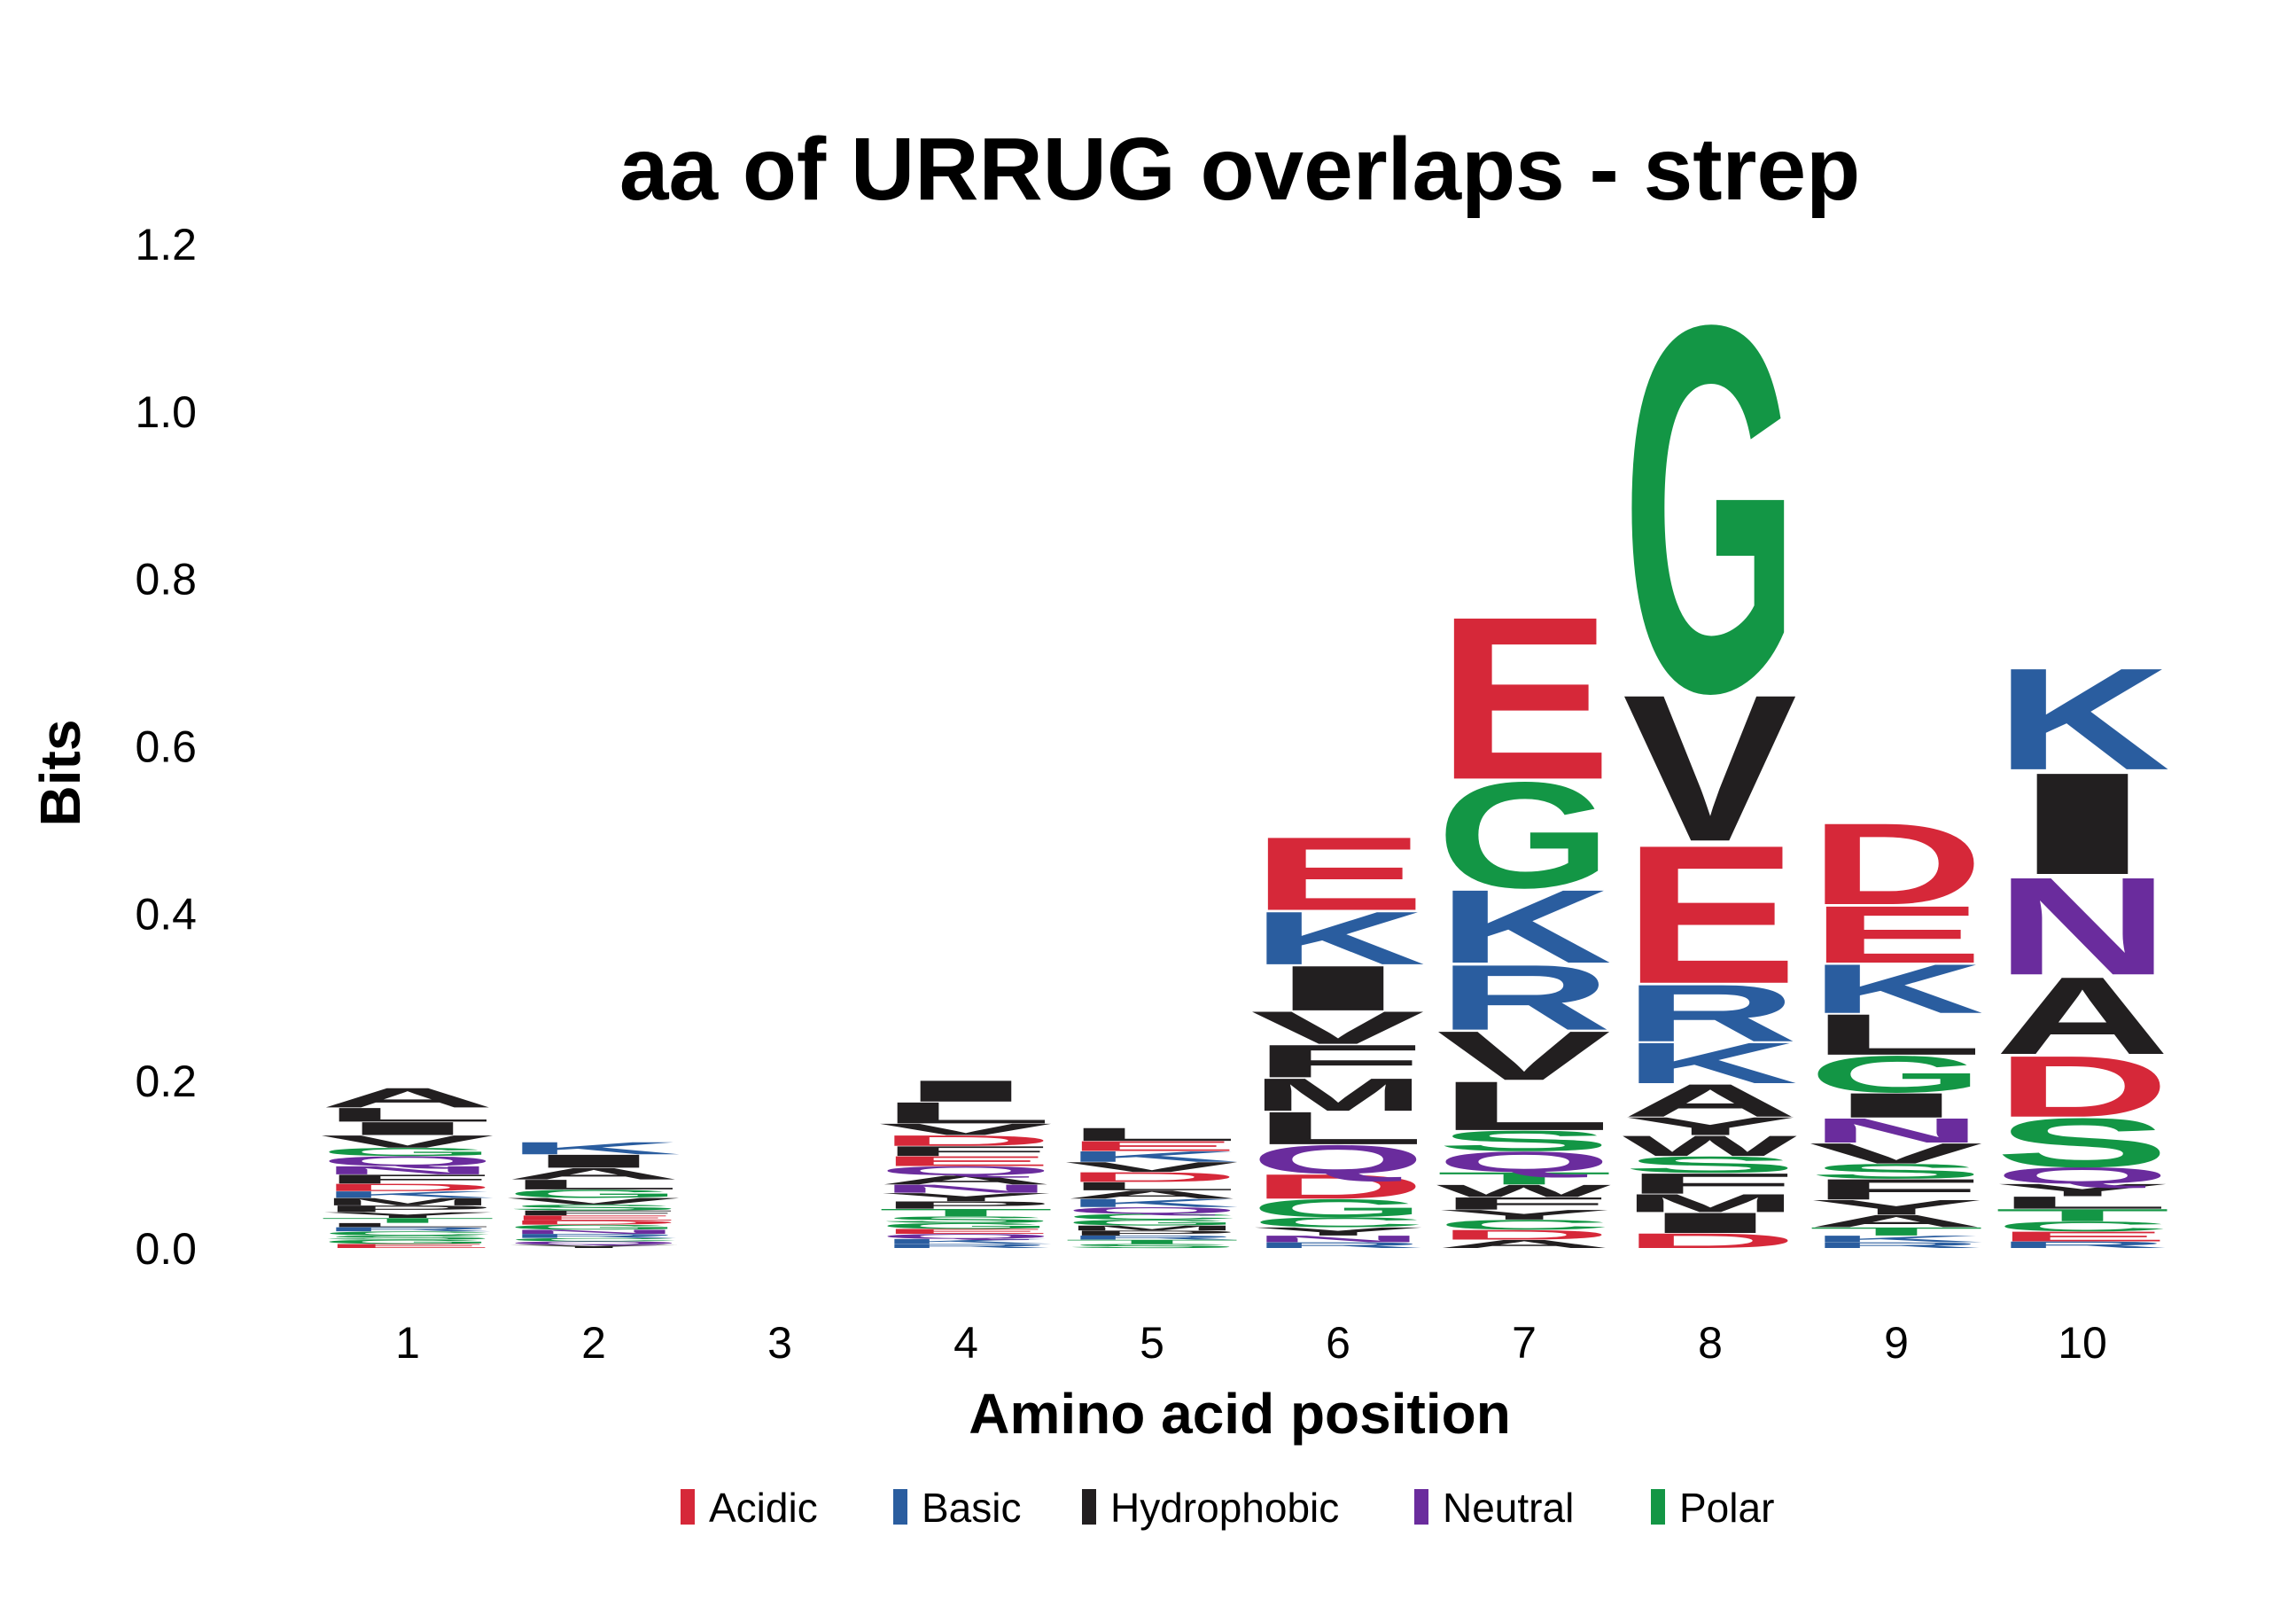  I want to click on y-axis-label: Bits, so click(60, 773).